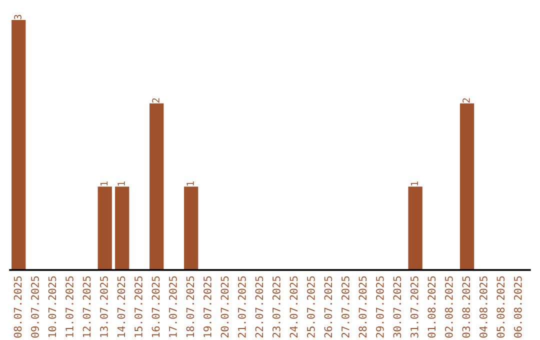 This screenshot has width=540, height=340. I want to click on x-tick-label: 10.07.2025, so click(52, 307).